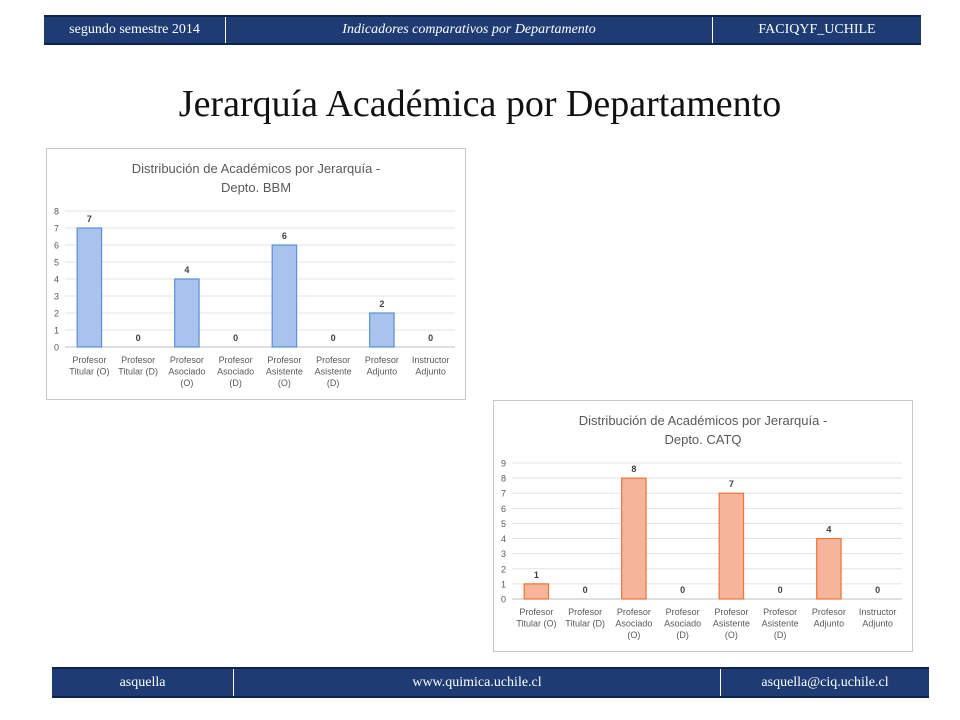  I want to click on bbm-data-label: 6, so click(284, 236).